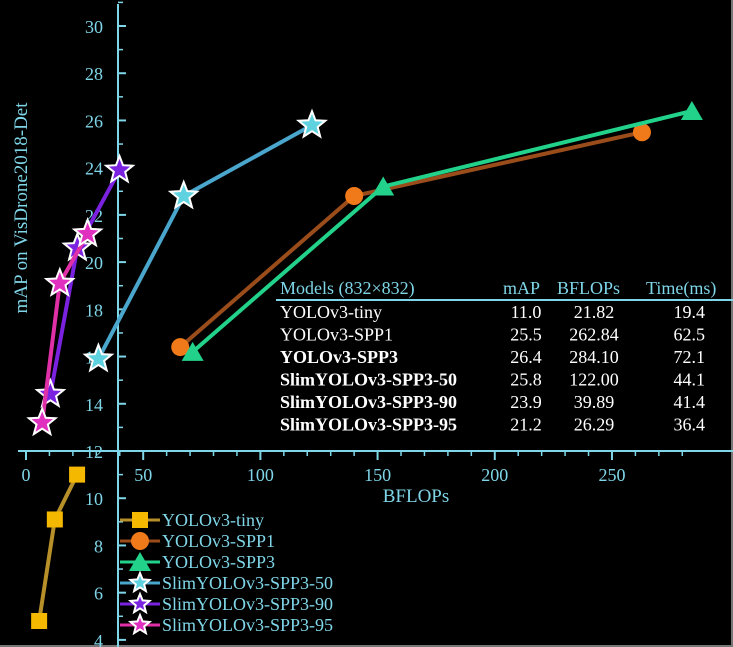 This screenshot has height=647, width=733. I want to click on table-cell-model: YOLOv3-SPP1, so click(336, 335).